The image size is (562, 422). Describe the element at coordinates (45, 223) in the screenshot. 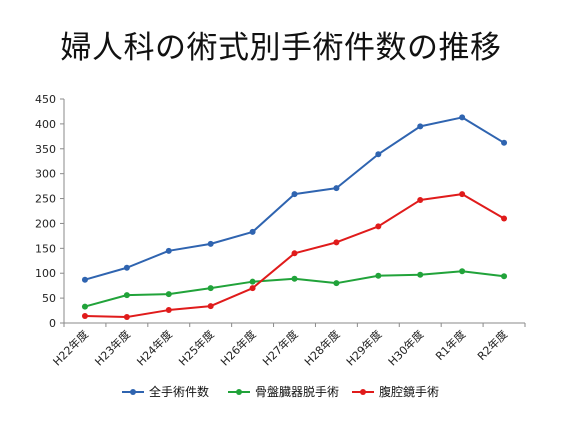

I see `y-tick-label: 200` at that location.